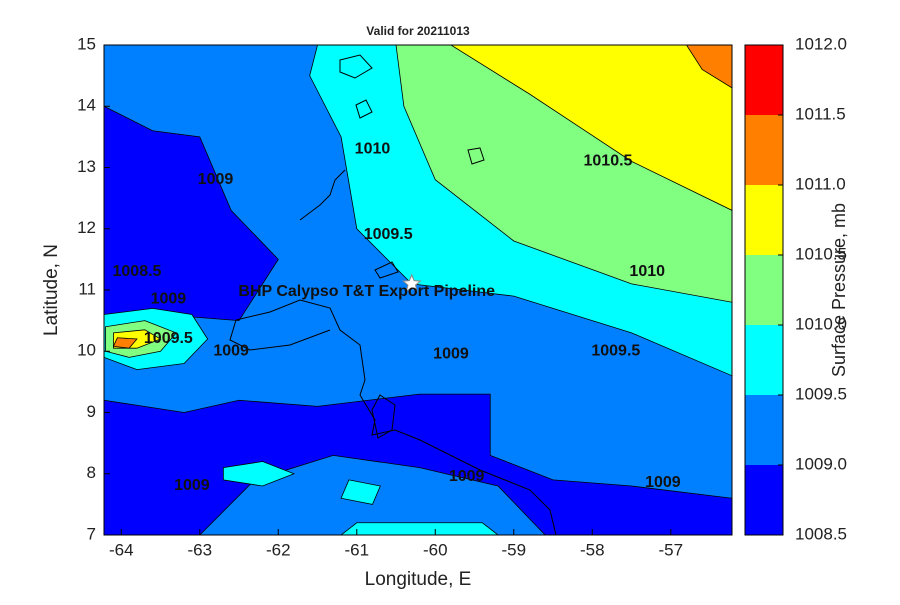 The width and height of the screenshot is (900, 605). Describe the element at coordinates (121, 549) in the screenshot. I see `x-tick-label: -64` at that location.